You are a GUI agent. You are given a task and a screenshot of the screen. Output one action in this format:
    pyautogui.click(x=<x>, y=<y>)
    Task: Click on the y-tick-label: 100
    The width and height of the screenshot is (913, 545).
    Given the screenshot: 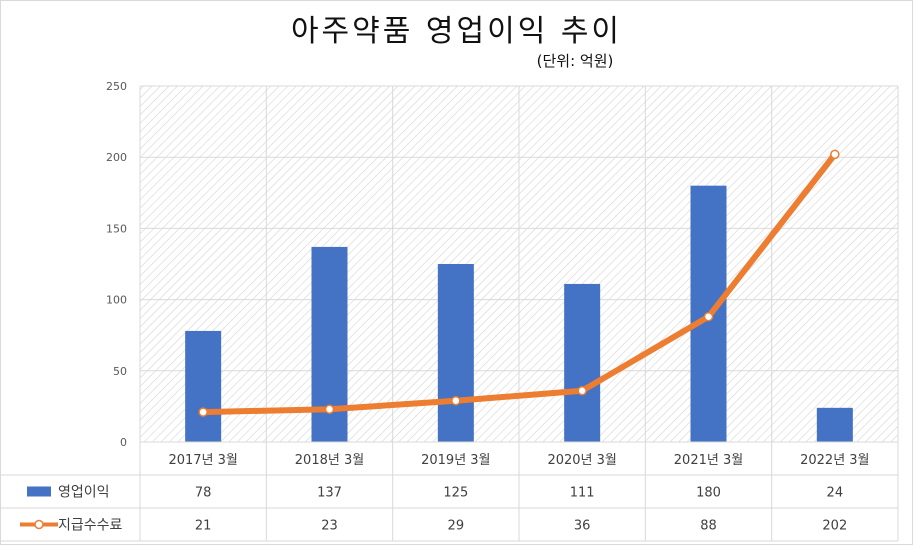 What is the action you would take?
    pyautogui.click(x=116, y=300)
    